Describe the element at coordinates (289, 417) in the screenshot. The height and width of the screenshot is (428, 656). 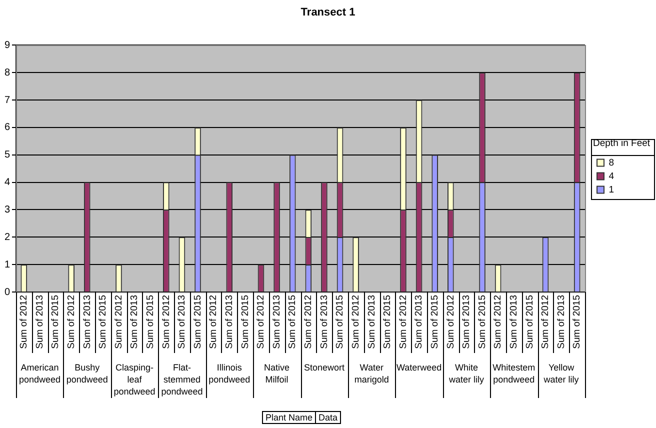
I see `text: Plant Name` at that location.